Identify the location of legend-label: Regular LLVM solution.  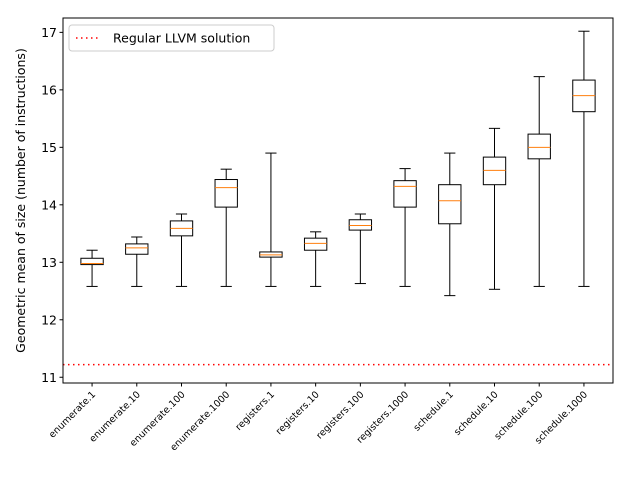
(181, 38).